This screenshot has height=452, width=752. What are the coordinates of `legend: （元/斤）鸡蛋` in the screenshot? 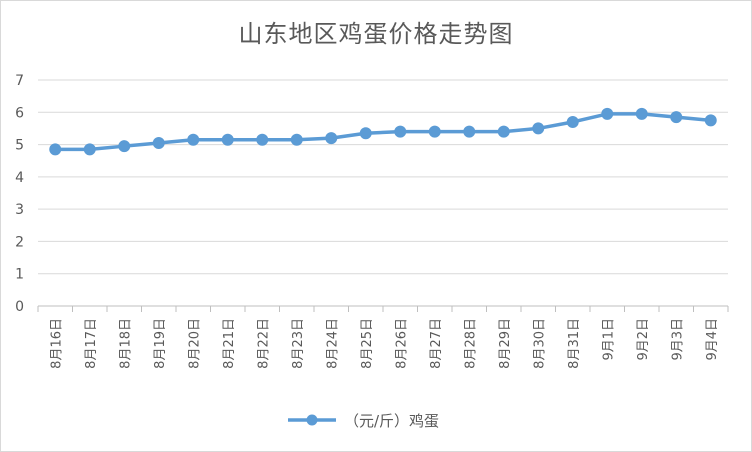 It's located at (363, 421).